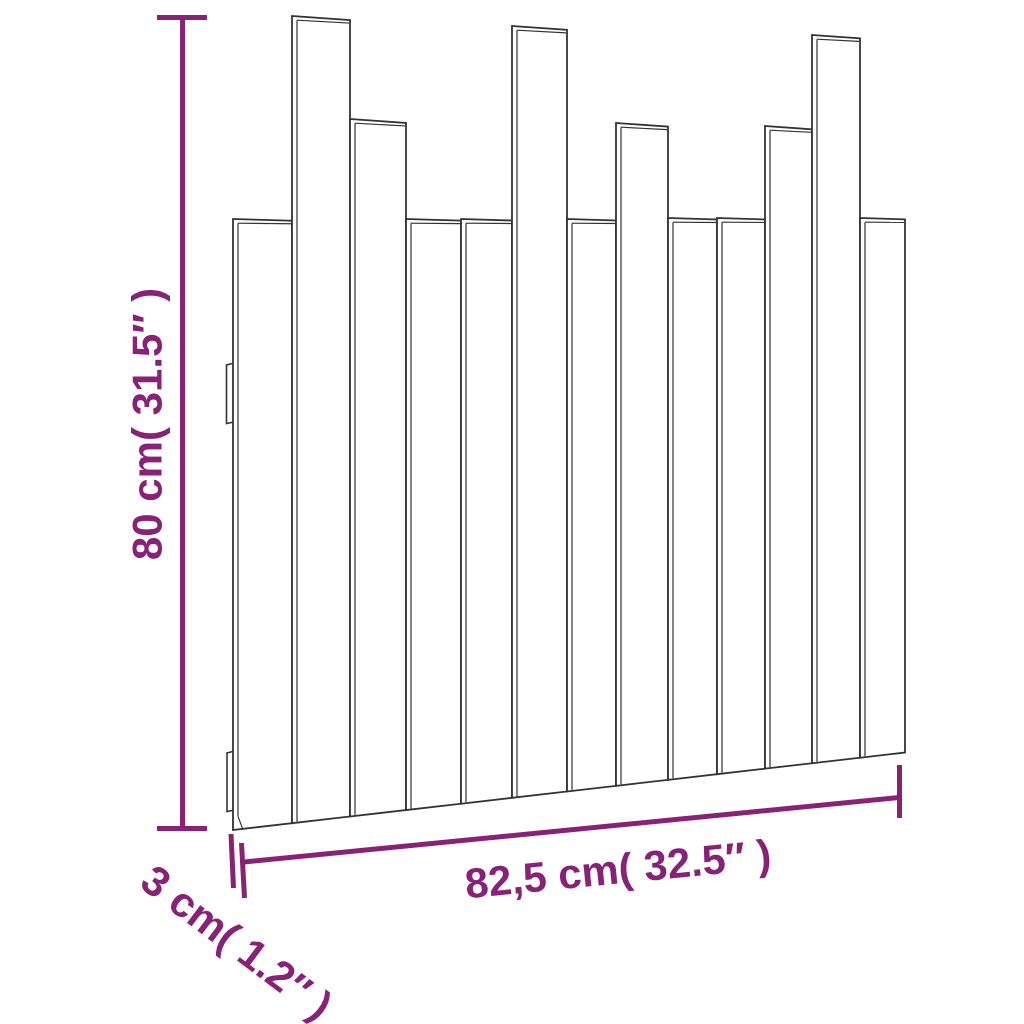 The width and height of the screenshot is (1024, 1024). What do you see at coordinates (571, 830) in the screenshot?
I see `width-dimension-line` at bounding box center [571, 830].